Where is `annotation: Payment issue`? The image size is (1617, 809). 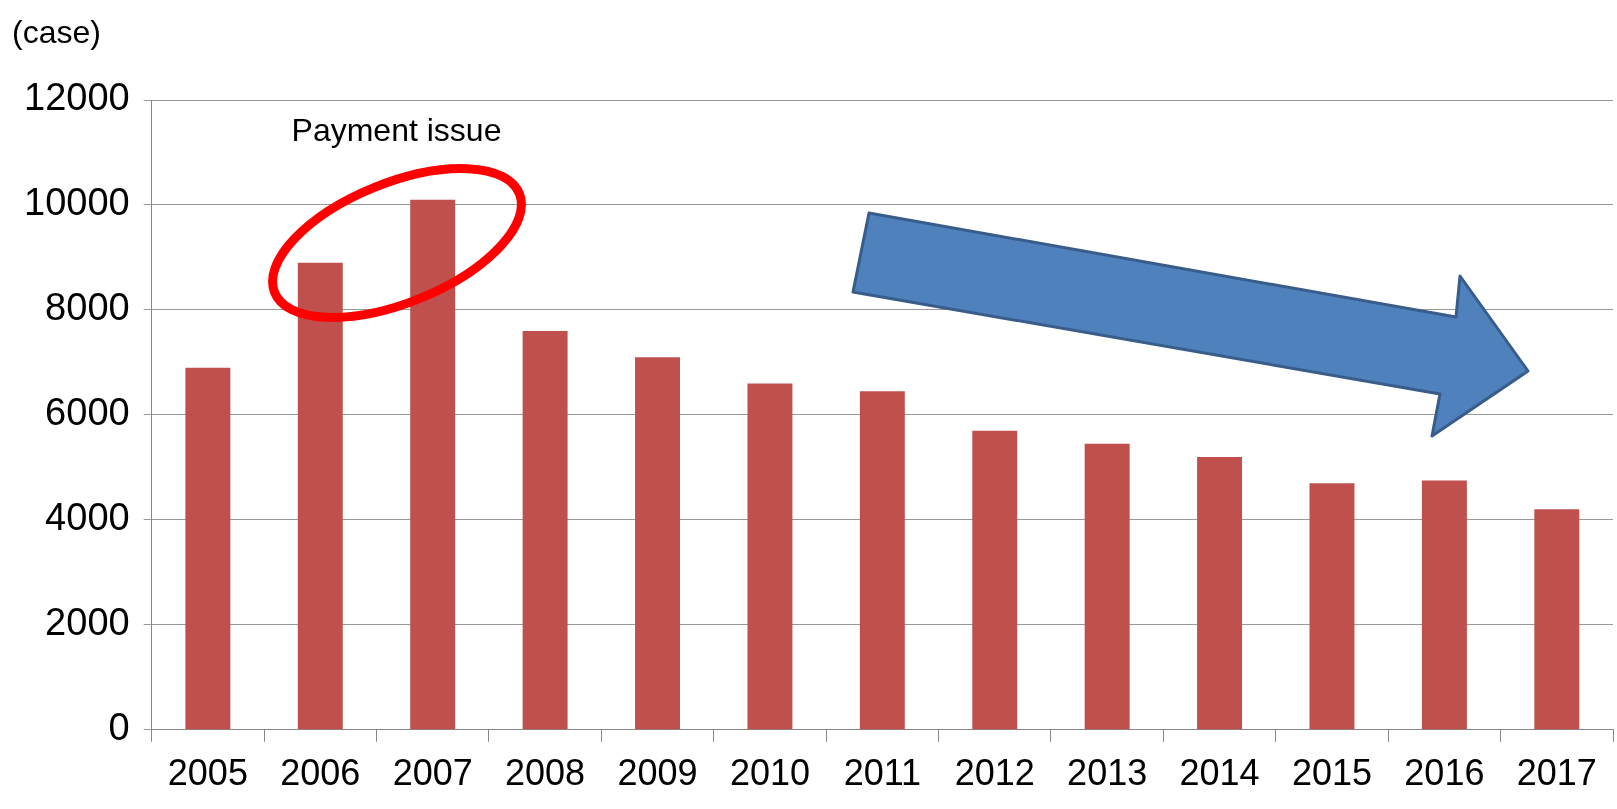
annotation: Payment issue is located at coordinates (396, 129).